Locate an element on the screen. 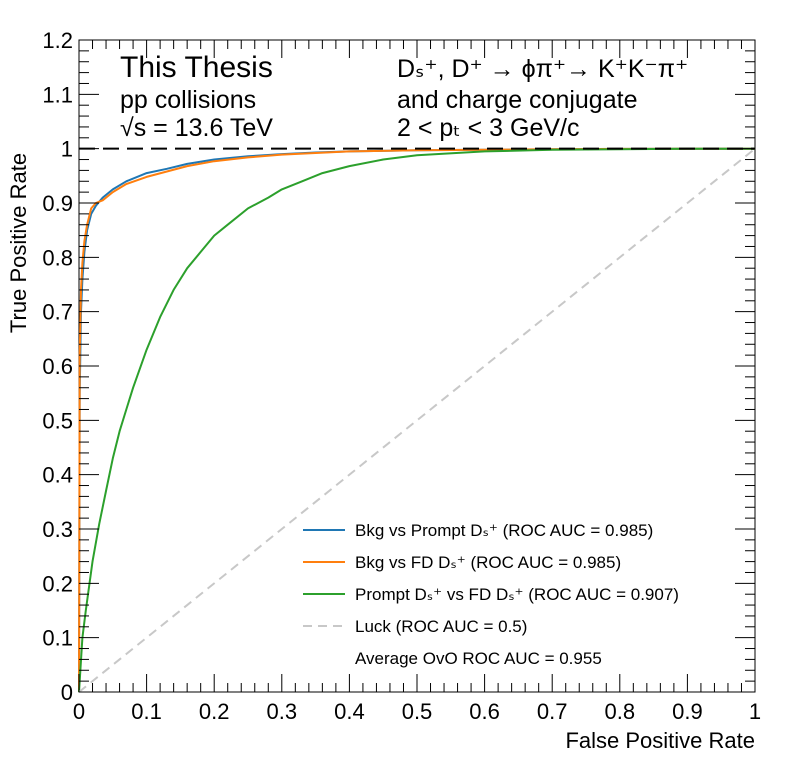 The image size is (796, 772). x-tick-label: 0.4 is located at coordinates (349, 711).